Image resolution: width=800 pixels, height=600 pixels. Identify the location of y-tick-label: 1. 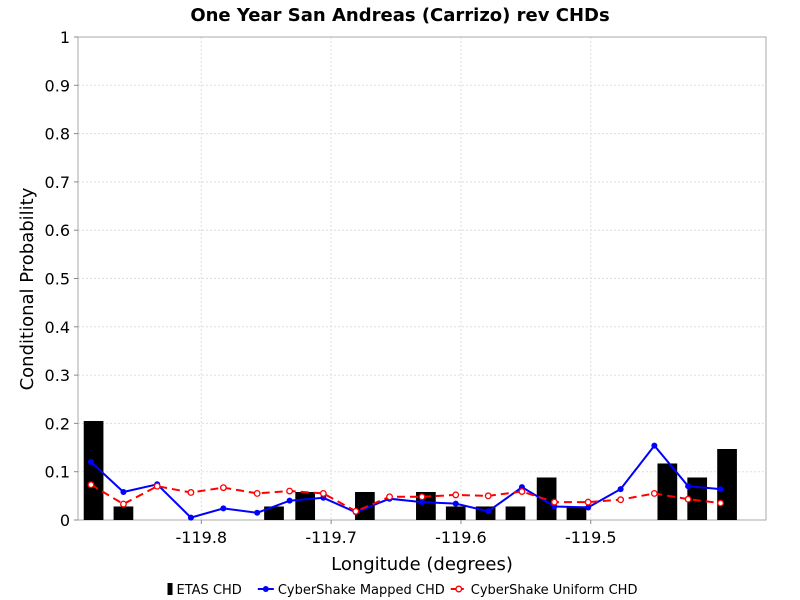
(65, 37).